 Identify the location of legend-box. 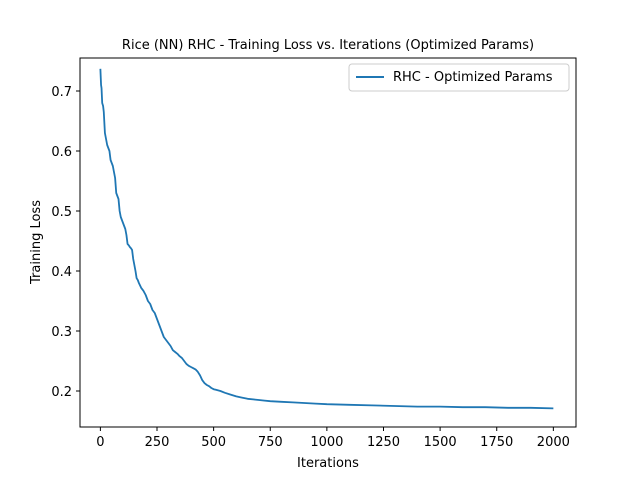
(459, 77).